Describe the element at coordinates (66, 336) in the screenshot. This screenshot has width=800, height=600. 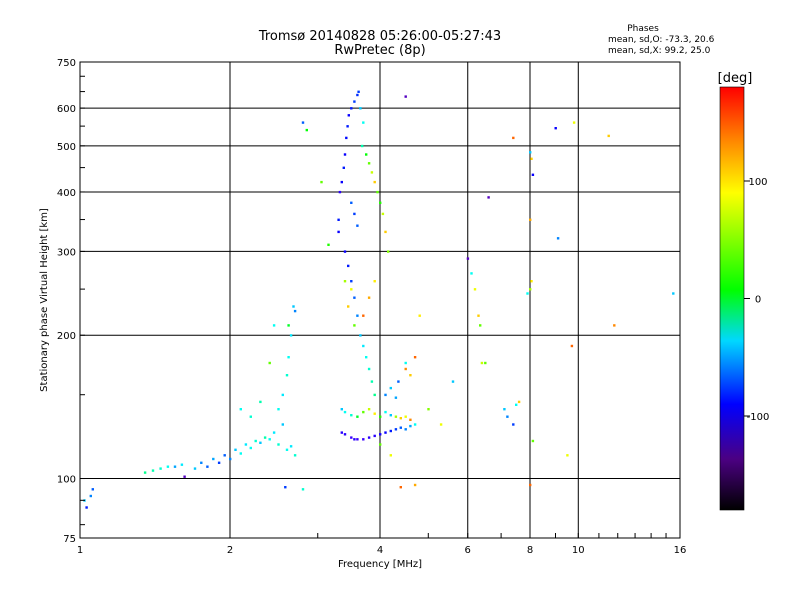
I see `y-tick-label: 200` at that location.